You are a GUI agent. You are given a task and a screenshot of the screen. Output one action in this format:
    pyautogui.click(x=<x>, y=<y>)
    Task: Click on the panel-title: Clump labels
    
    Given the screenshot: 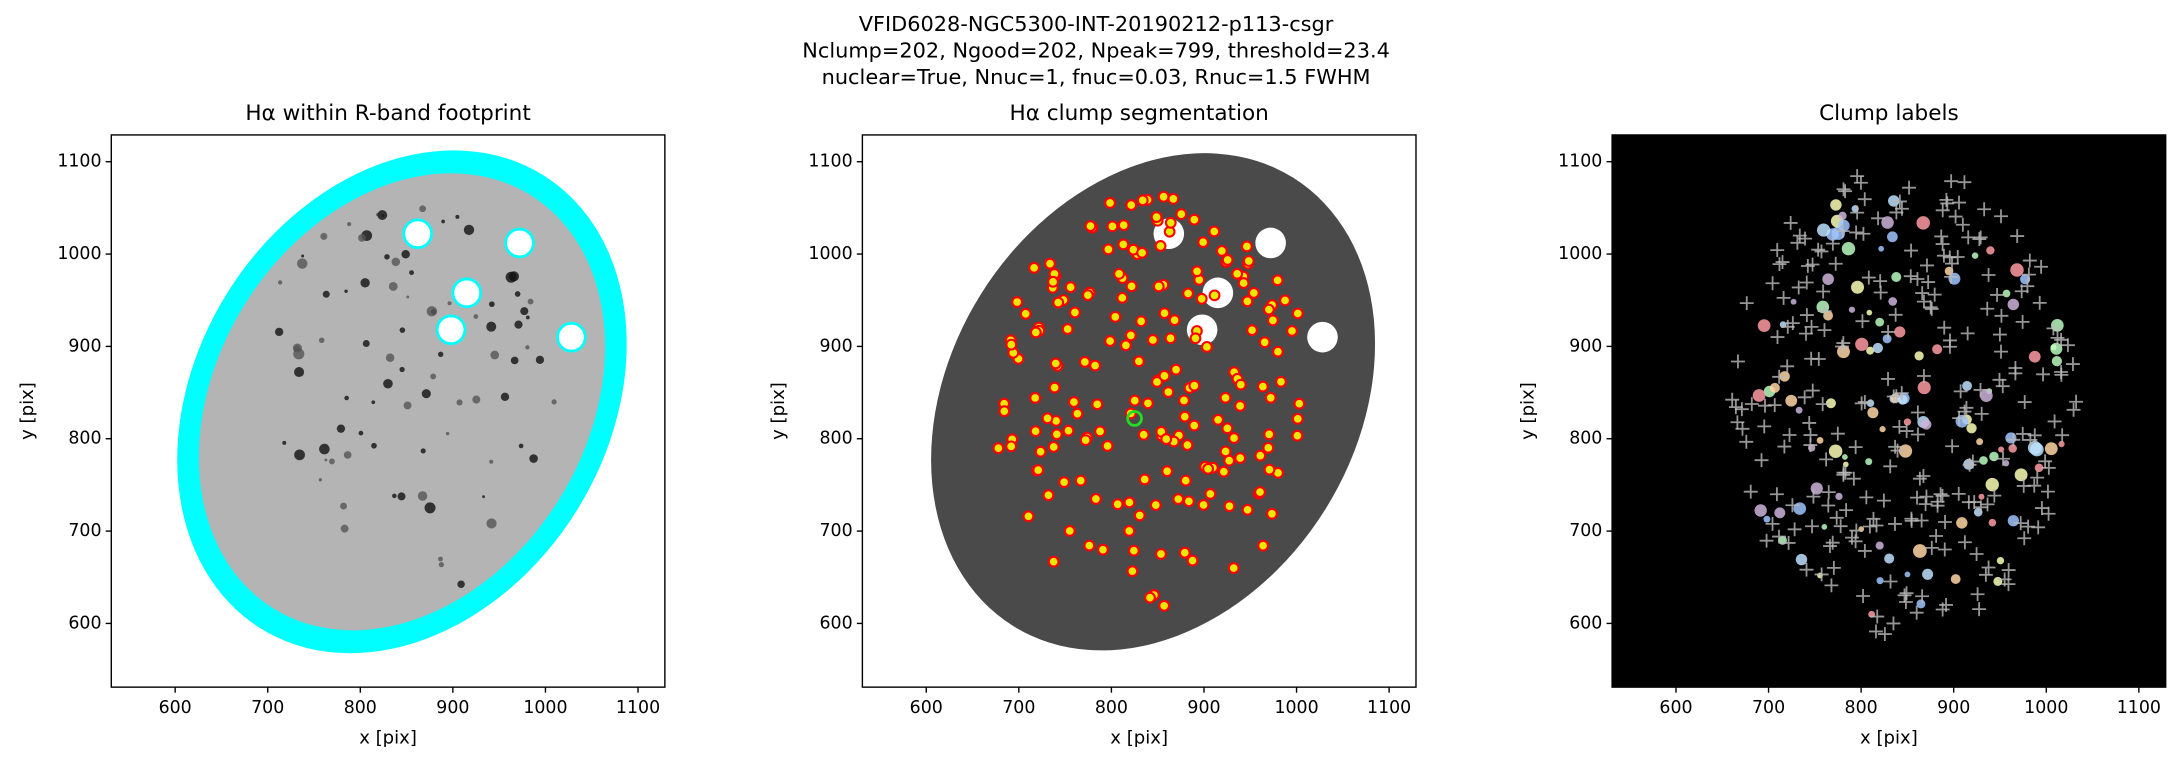 What is the action you would take?
    pyautogui.click(x=1889, y=113)
    